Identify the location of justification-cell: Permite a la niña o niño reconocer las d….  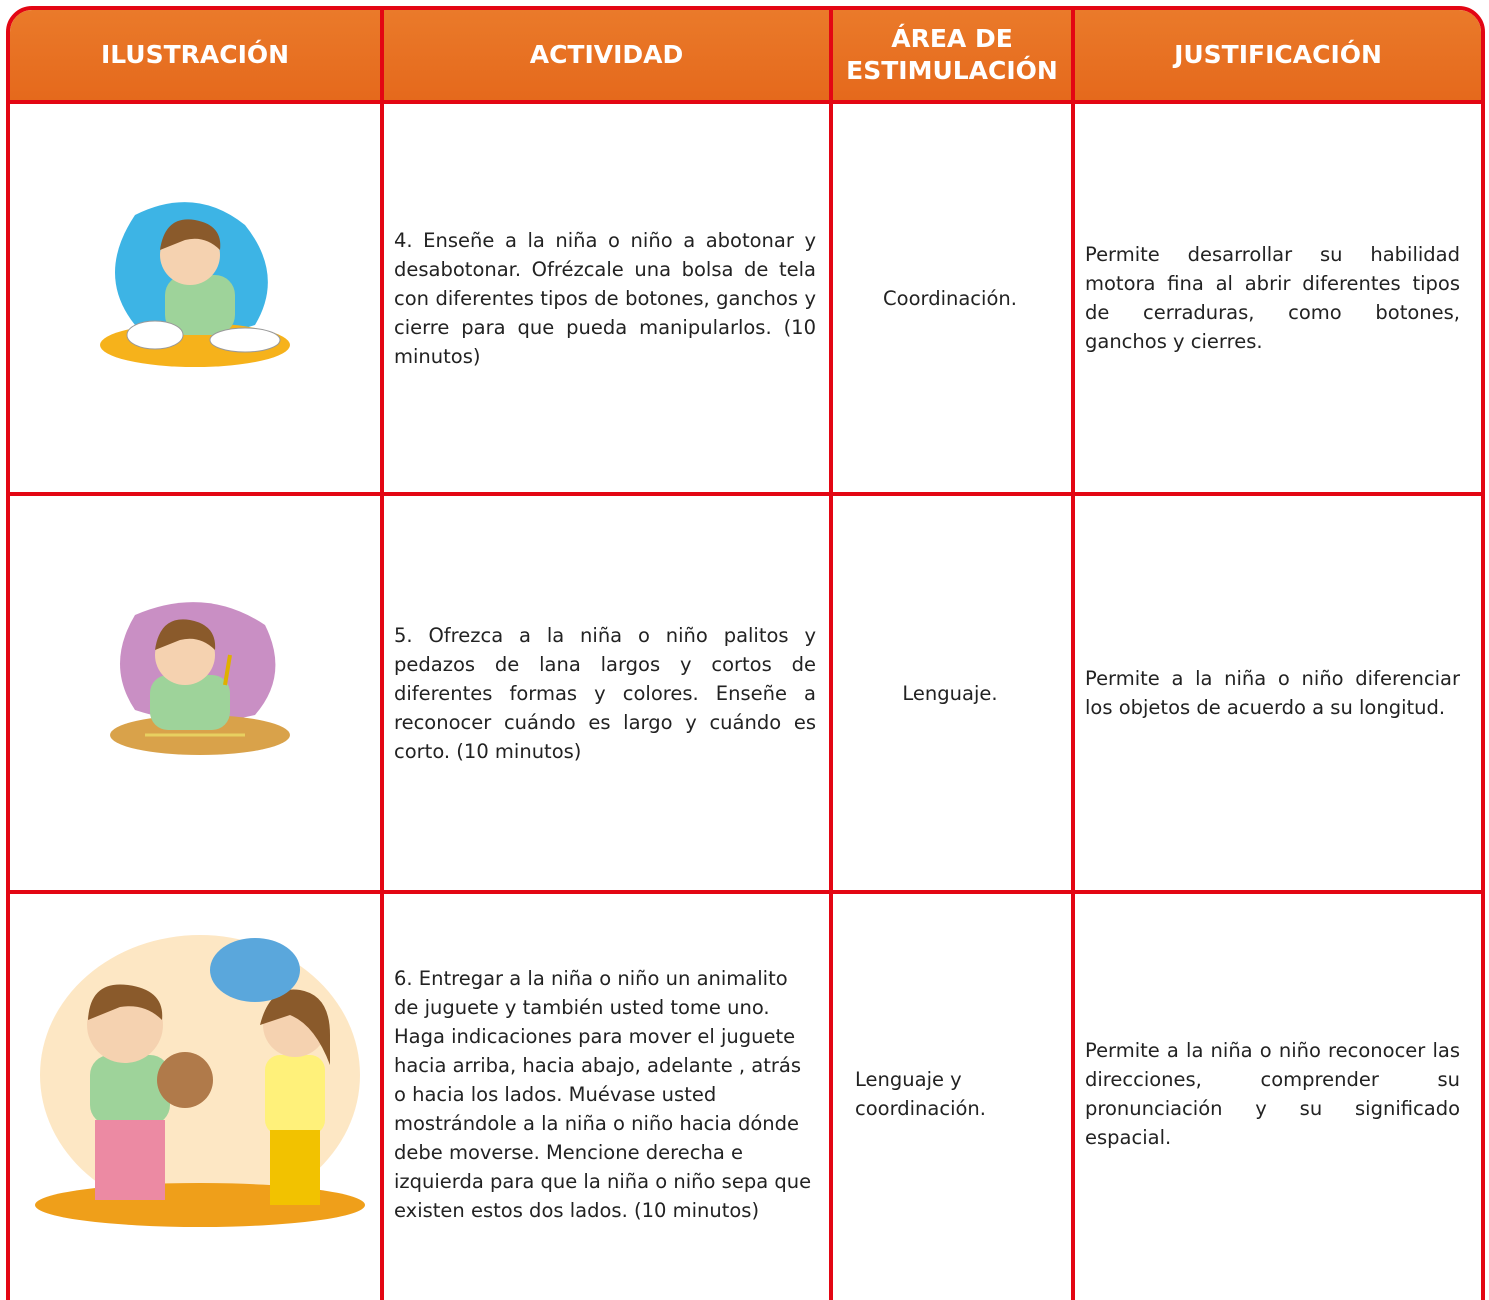
(1272, 1094).